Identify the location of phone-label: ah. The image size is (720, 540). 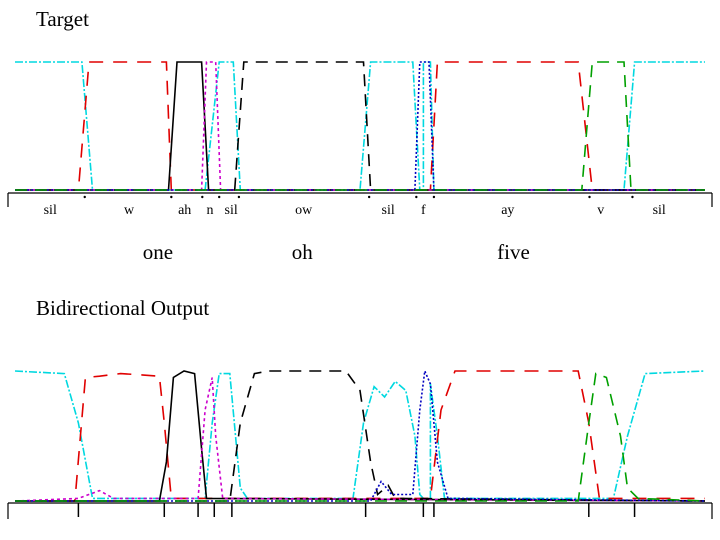
(184, 210).